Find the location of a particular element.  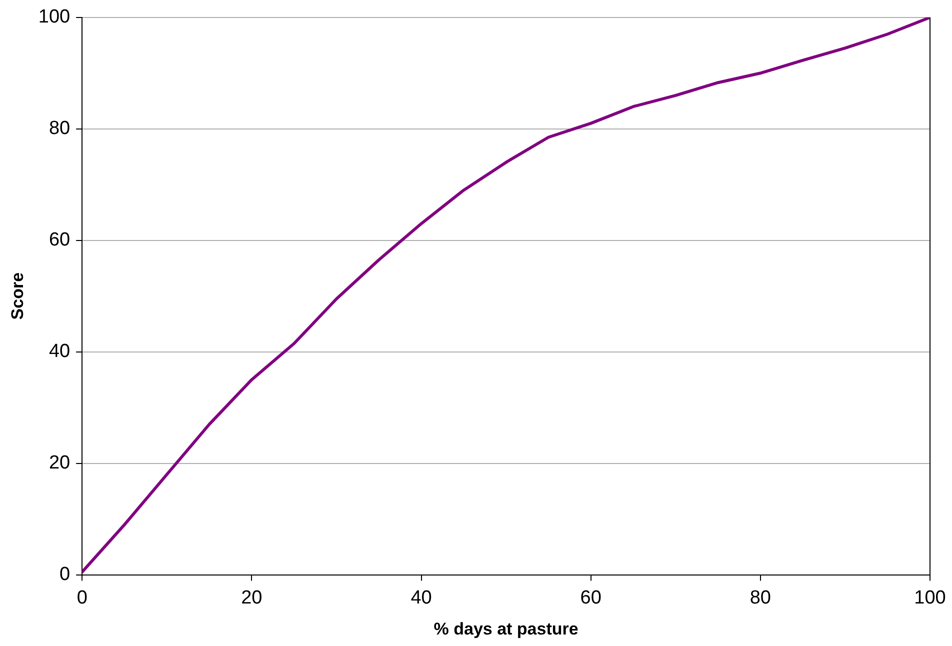

x-tick-label: 0 is located at coordinates (82, 597).